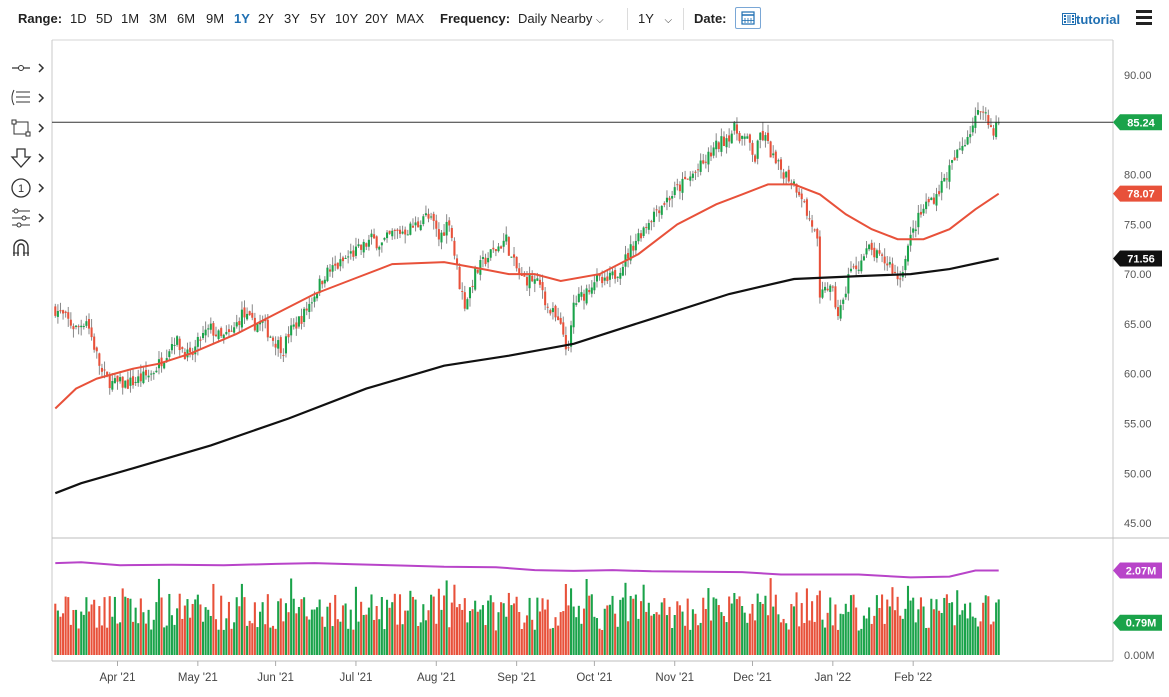 This screenshot has width=1169, height=697. Describe the element at coordinates (377, 18) in the screenshot. I see `range-option-20y: 20Y` at that location.